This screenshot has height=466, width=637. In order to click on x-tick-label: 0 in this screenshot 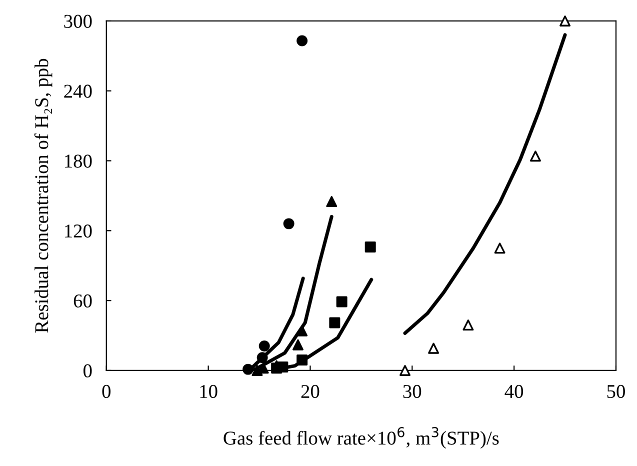, I will do `click(106, 391)`.